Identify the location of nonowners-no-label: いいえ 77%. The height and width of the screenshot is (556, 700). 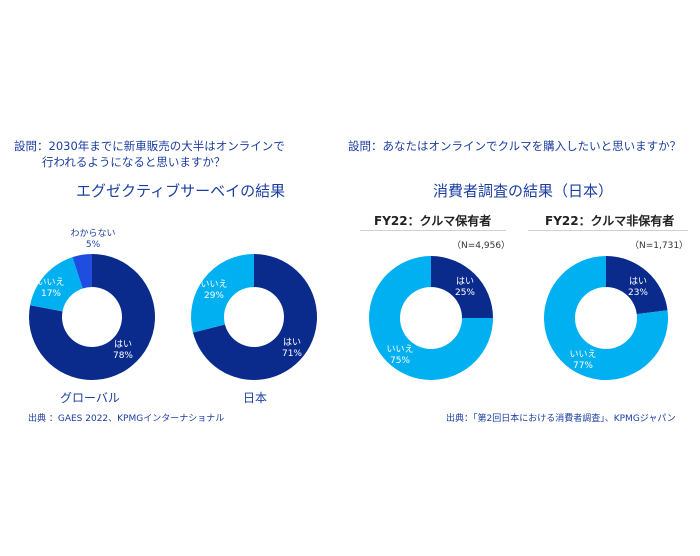
(583, 360).